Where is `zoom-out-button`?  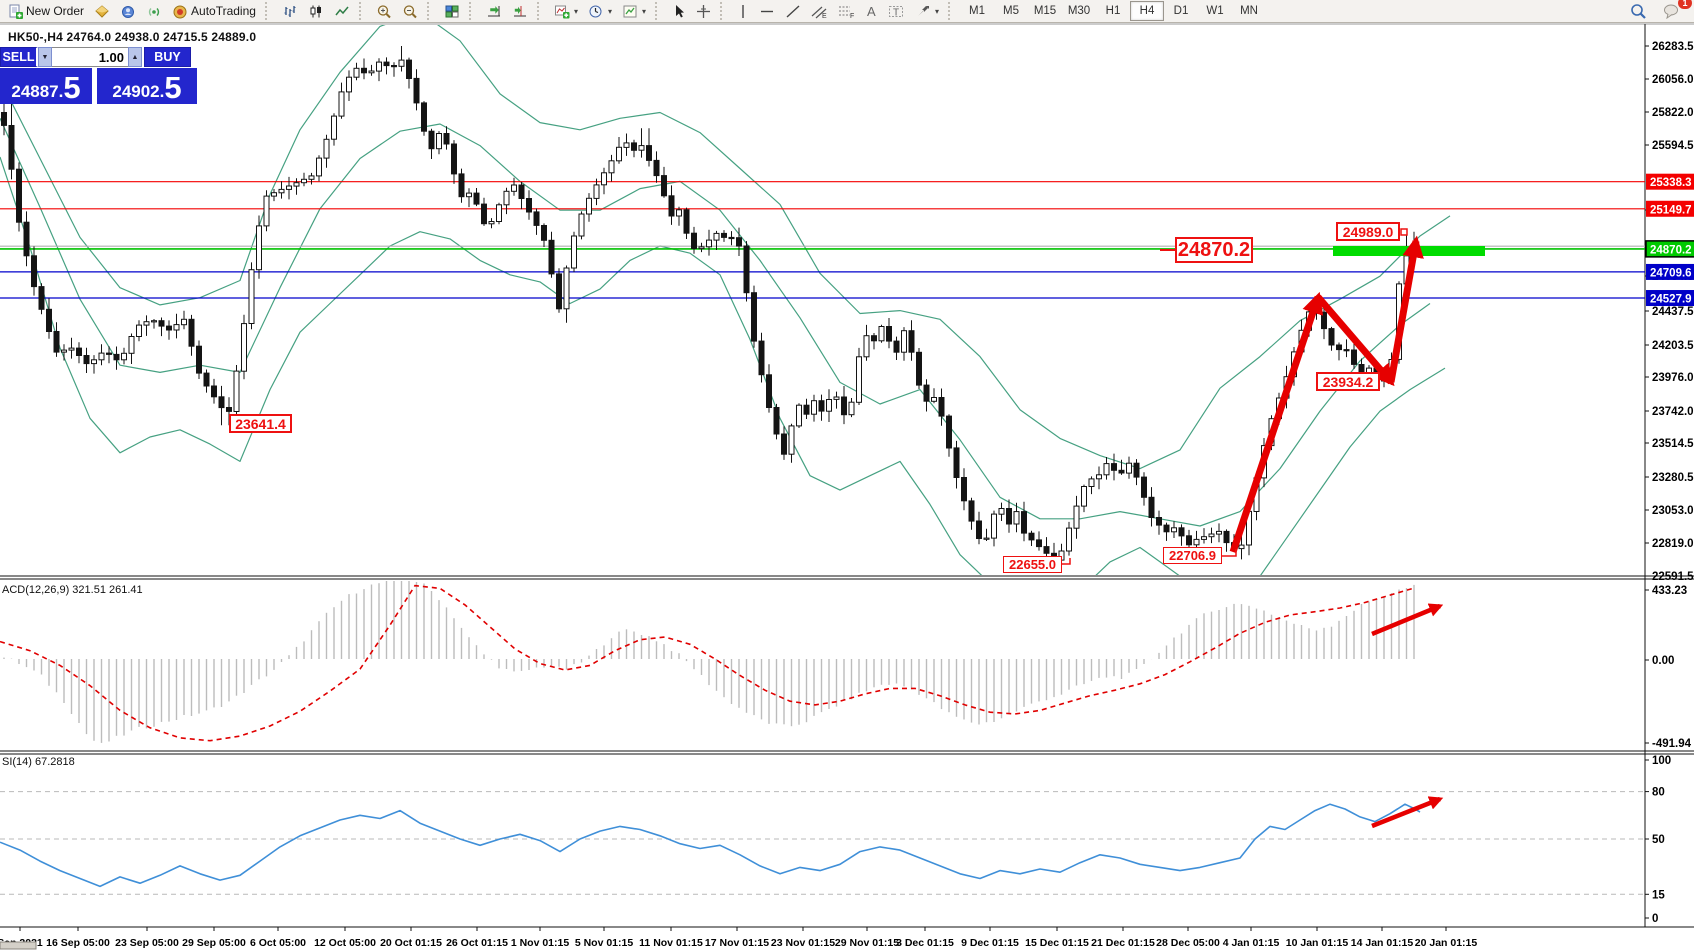 zoom-out-button is located at coordinates (410, 11).